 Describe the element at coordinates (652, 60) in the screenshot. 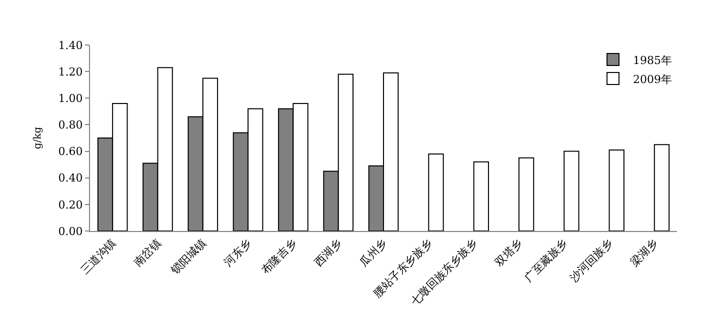

I see `legend-label: 1985年` at that location.